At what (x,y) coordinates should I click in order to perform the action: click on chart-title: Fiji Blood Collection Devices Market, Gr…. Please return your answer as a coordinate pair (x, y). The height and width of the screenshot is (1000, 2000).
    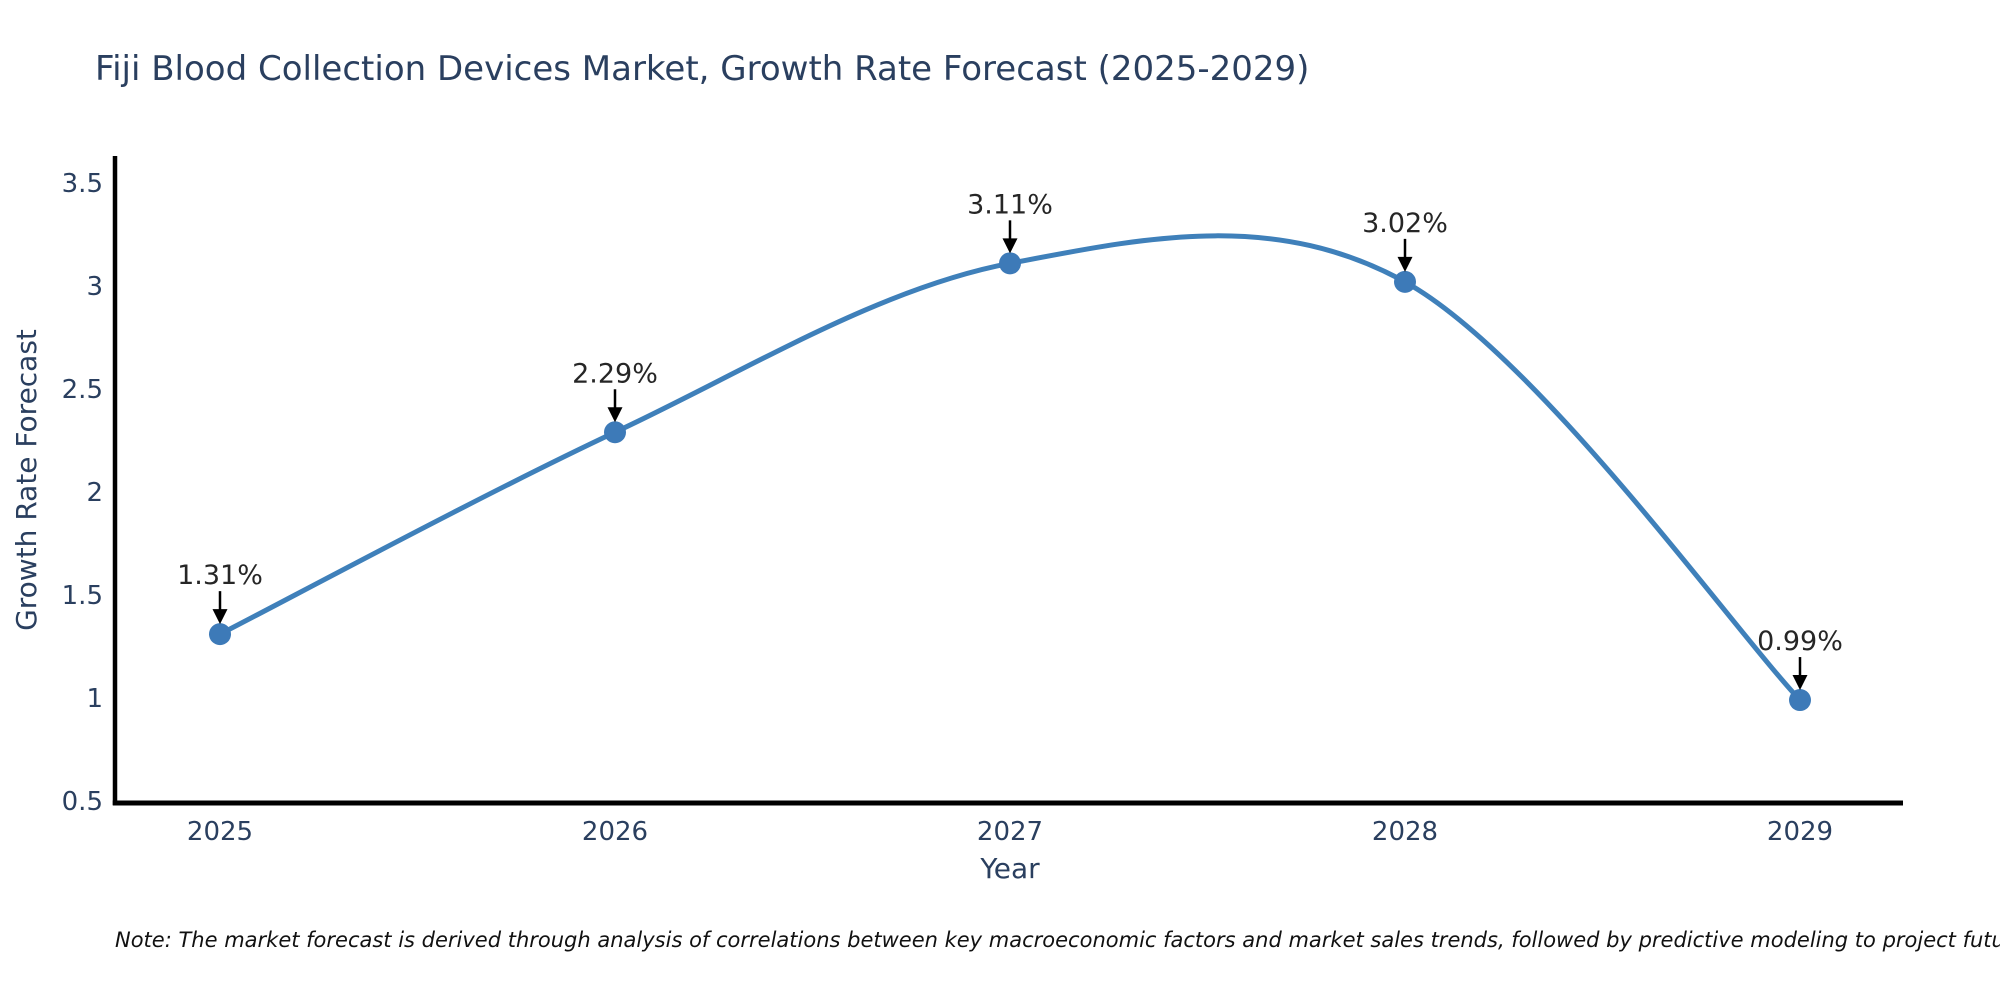
    Looking at the image, I should click on (702, 69).